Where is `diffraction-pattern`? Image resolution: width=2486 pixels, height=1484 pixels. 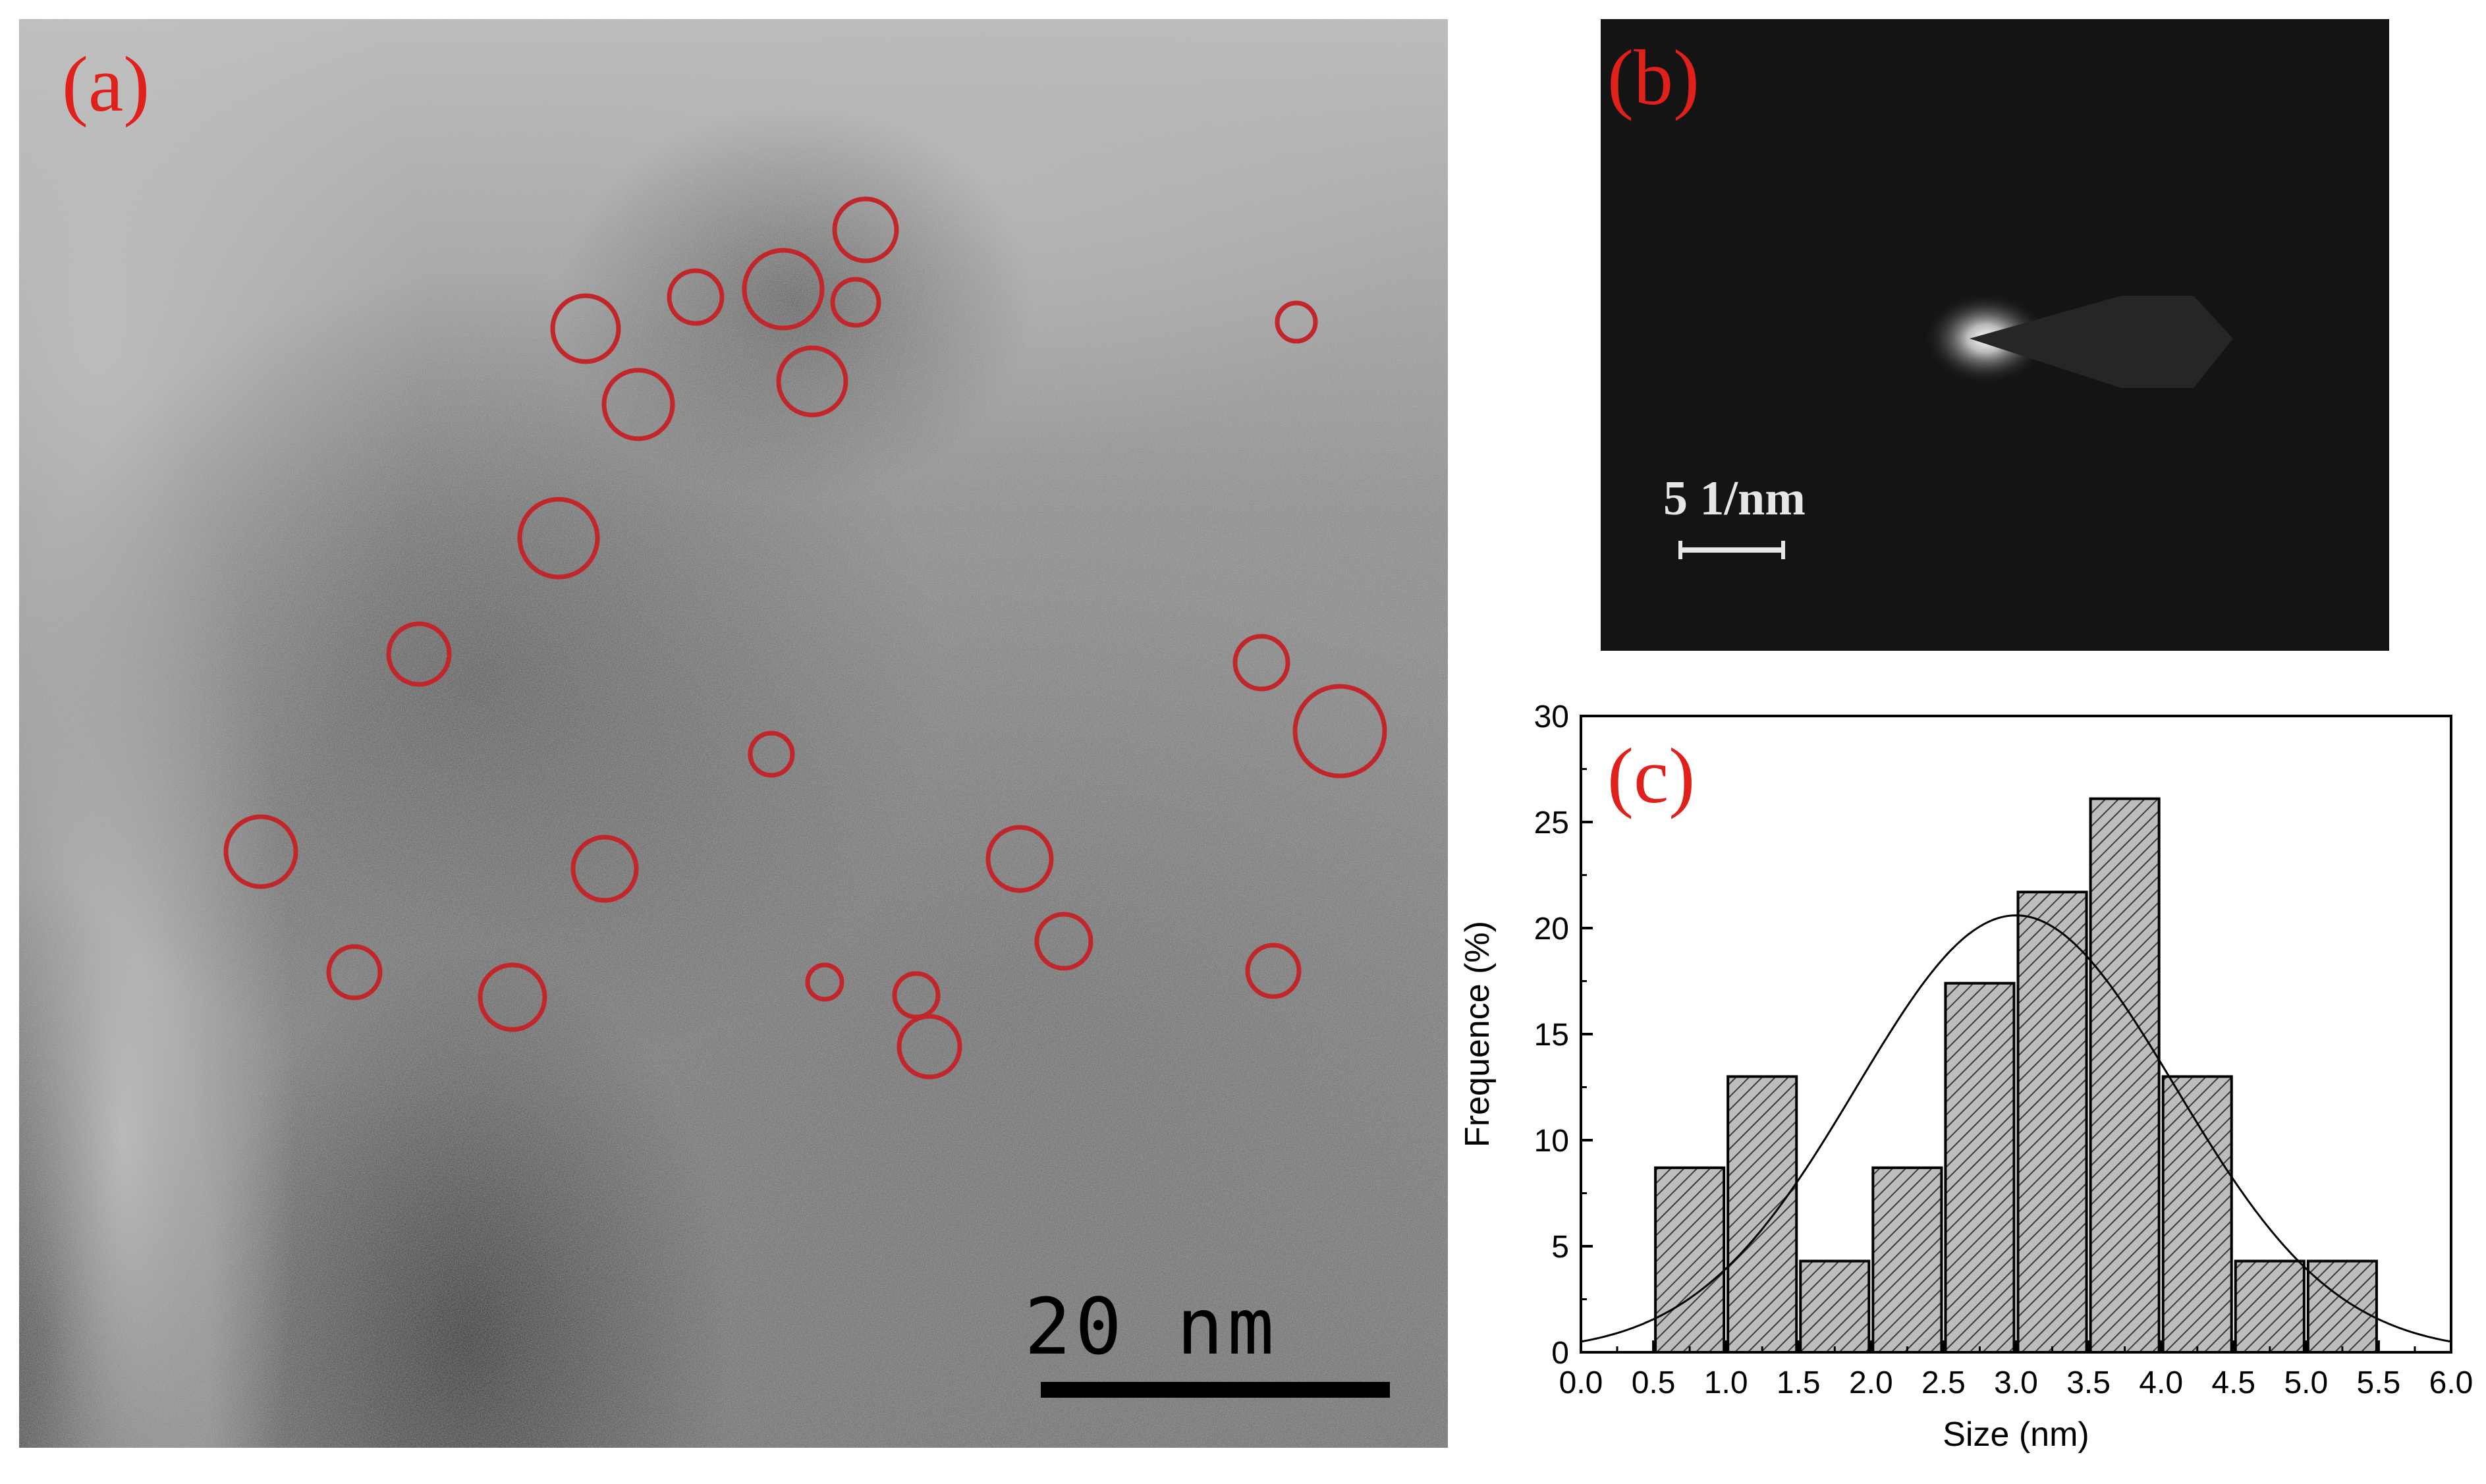 diffraction-pattern is located at coordinates (1995, 335).